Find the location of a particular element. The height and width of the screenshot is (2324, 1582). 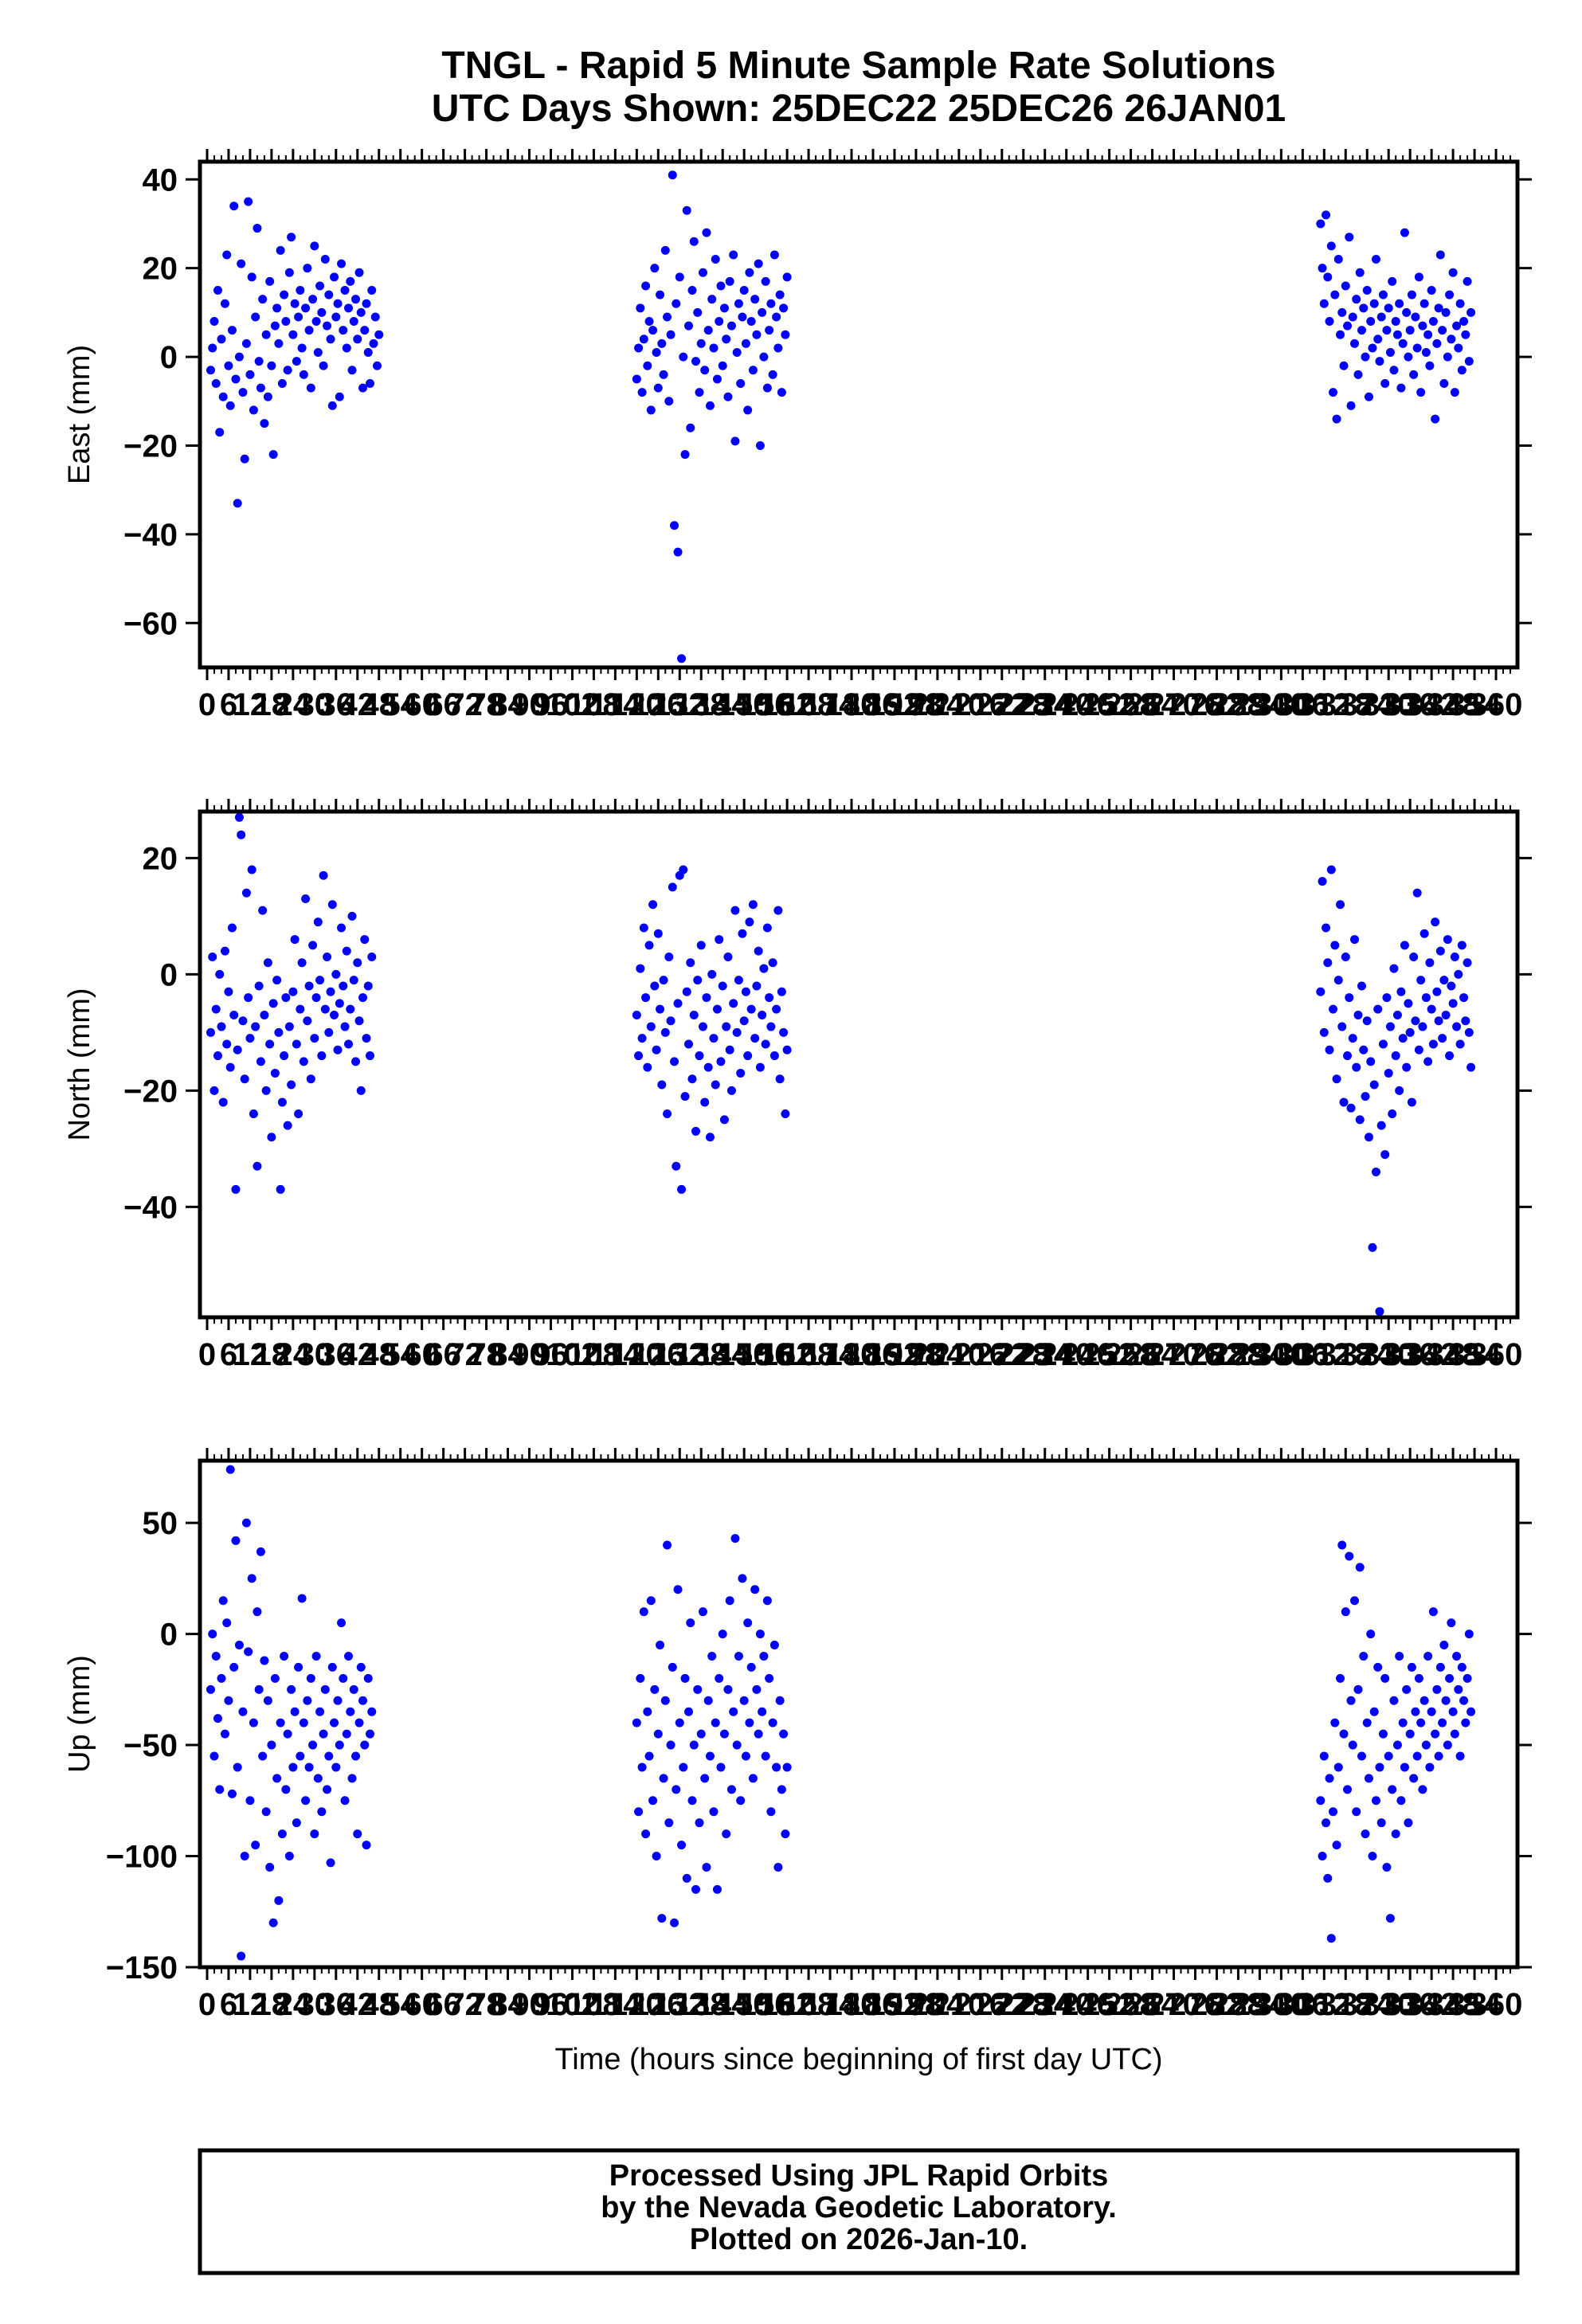

x-tick-label: 294 is located at coordinates (1259, 704).